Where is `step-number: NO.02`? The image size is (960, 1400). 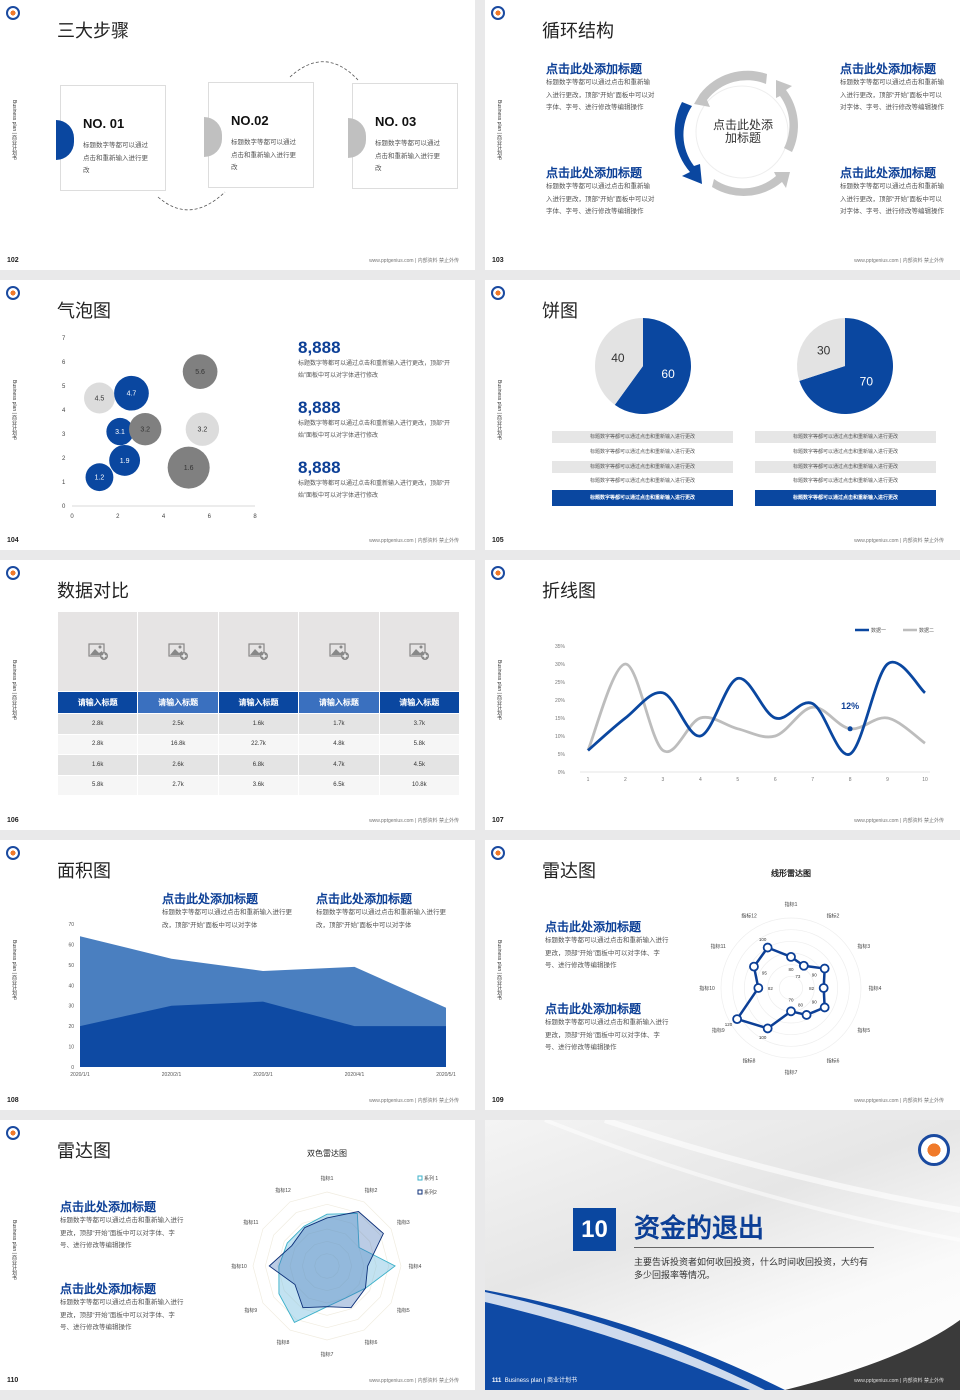
step-number: NO.02 is located at coordinates (250, 120).